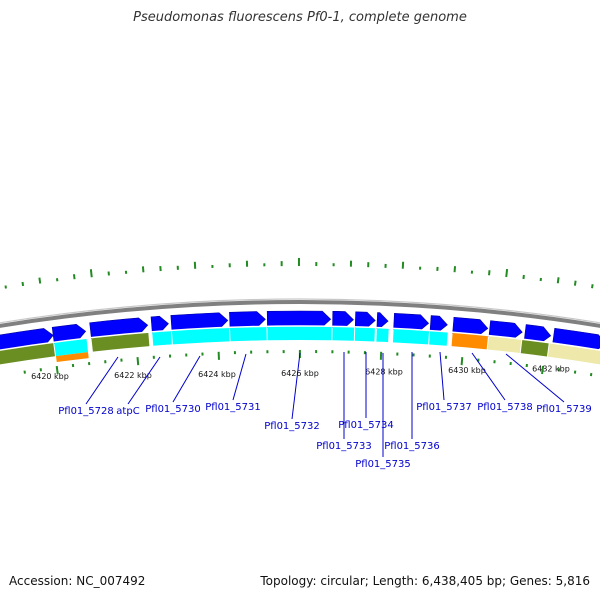 Image resolution: width=600 pixels, height=600 pixels. I want to click on gene-label: Pfl01_5736, so click(412, 446).